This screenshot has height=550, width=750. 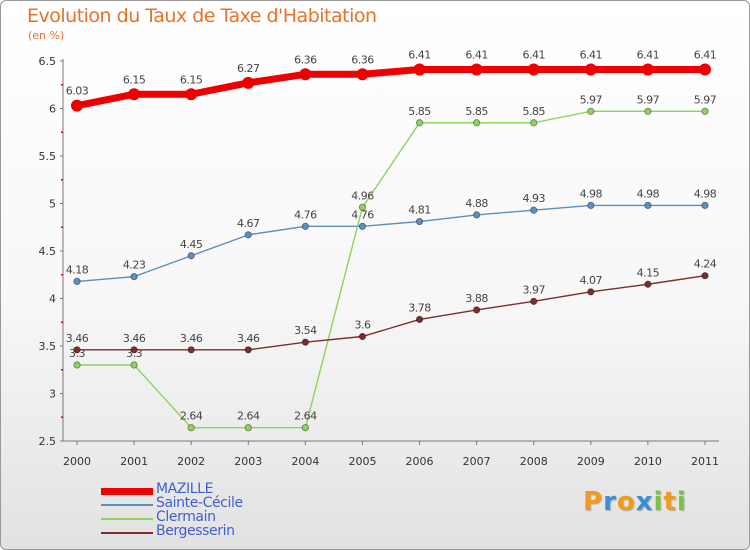 What do you see at coordinates (626, 502) in the screenshot?
I see `logo-letter: o` at bounding box center [626, 502].